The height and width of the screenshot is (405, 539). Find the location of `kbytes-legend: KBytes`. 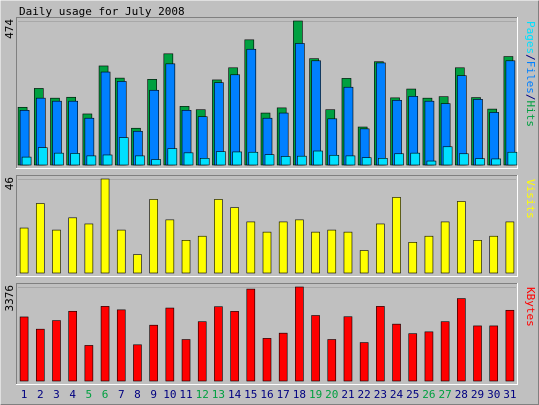

kbytes-legend: KBytes is located at coordinates (530, 307).